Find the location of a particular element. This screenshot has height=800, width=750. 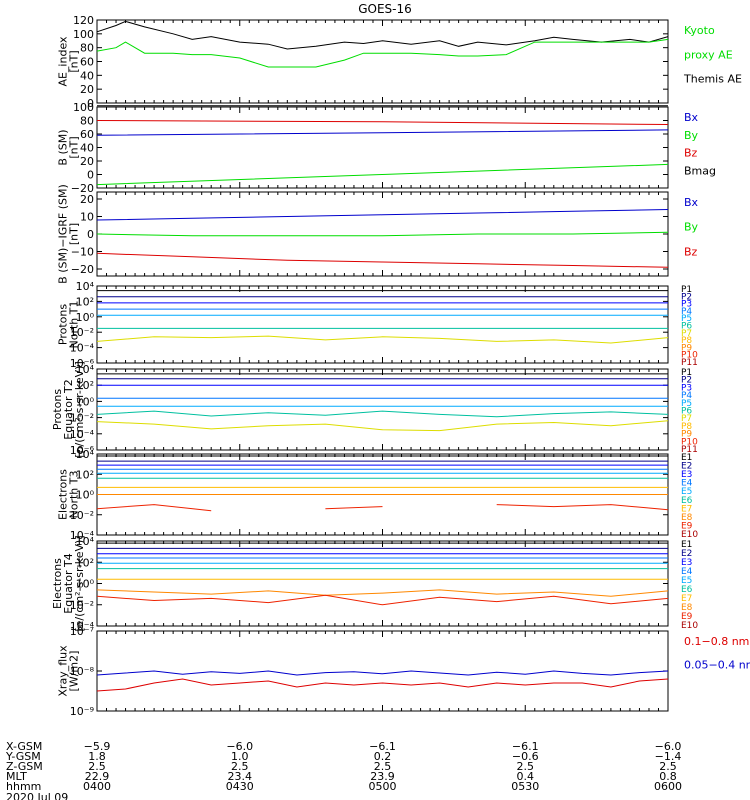

y-axis-label: B (SM)−IGRF (SM) is located at coordinates (63, 234).